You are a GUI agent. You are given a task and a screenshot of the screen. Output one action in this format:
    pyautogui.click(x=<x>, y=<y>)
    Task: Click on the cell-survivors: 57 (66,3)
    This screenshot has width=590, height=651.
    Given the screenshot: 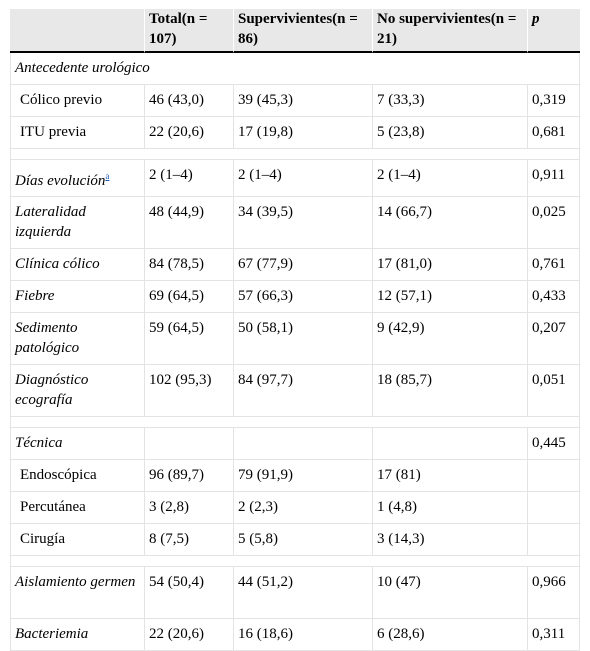 What is the action you would take?
    pyautogui.click(x=302, y=297)
    